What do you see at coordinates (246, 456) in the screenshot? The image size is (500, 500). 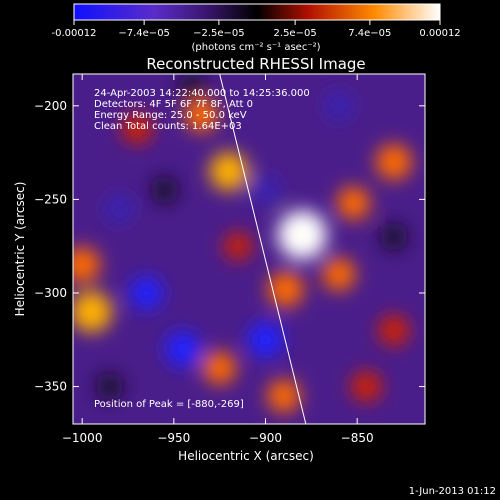 I see `x-axis-label: Heliocentric X (arcsec)` at bounding box center [246, 456].